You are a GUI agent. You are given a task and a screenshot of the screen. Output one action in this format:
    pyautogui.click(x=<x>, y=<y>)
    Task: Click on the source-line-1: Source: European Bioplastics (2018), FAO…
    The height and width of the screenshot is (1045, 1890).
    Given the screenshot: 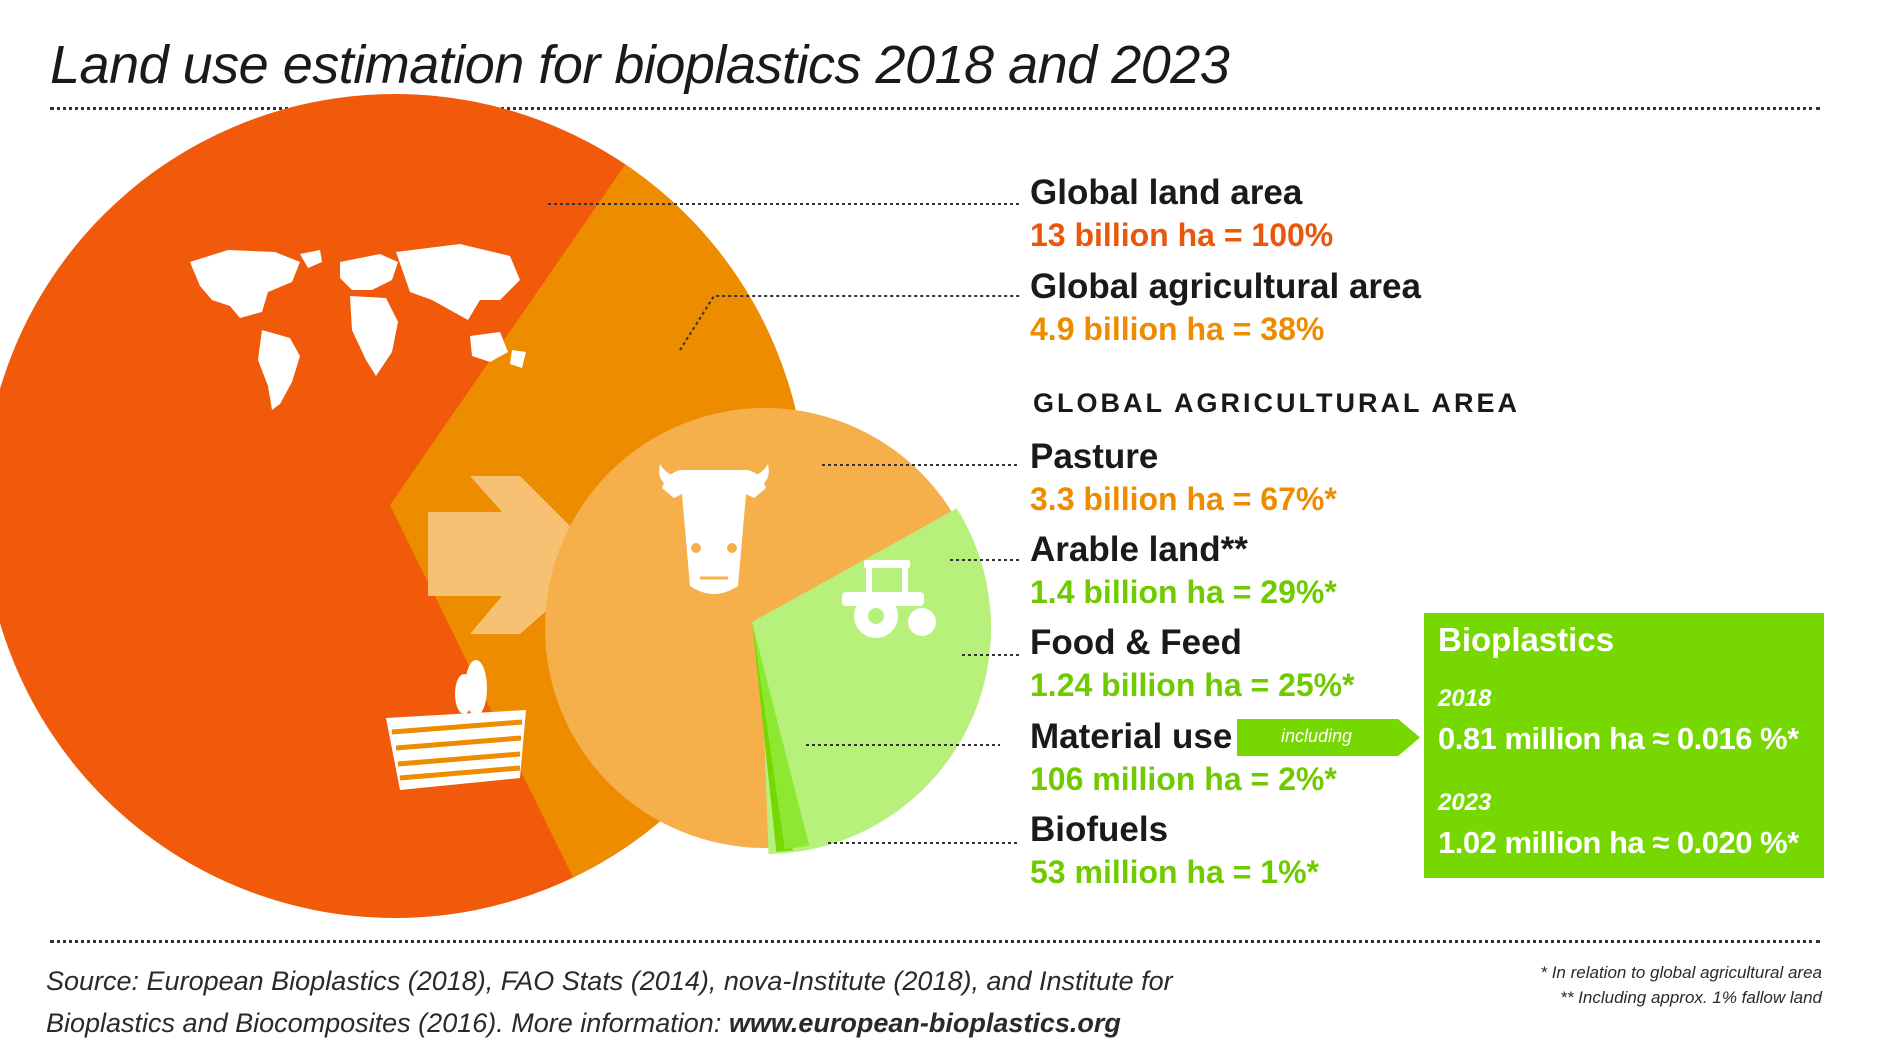 What is the action you would take?
    pyautogui.click(x=609, y=981)
    